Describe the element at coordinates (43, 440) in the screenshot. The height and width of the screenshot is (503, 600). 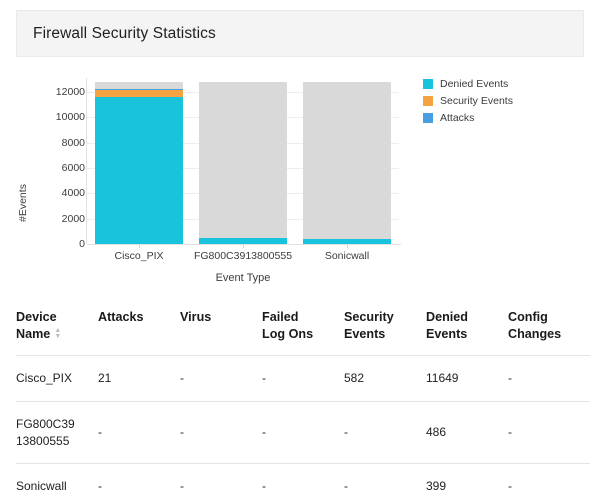
I see `device-name-label-2: 13800555` at that location.